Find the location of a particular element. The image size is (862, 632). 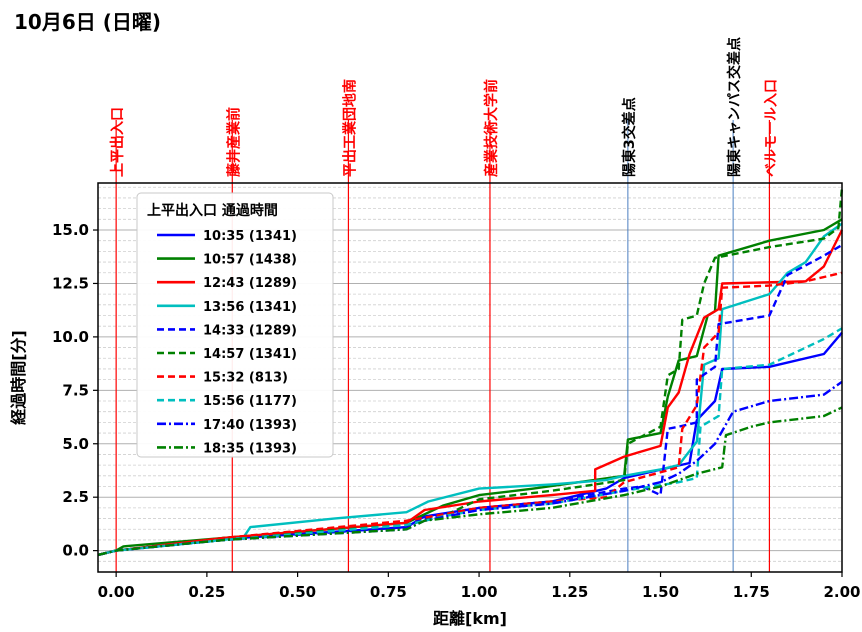

y-tick-label: 0.0 is located at coordinates (75, 551).